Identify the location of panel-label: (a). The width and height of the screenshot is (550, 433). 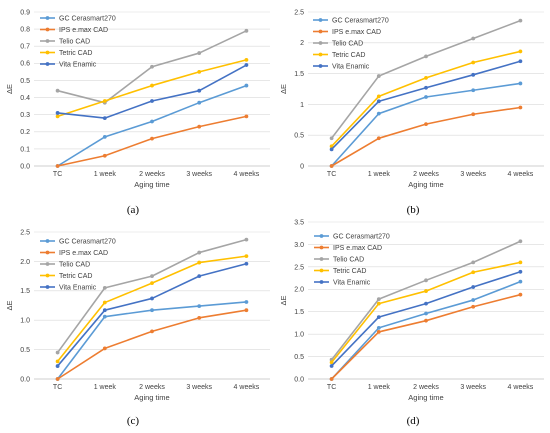
(133, 210).